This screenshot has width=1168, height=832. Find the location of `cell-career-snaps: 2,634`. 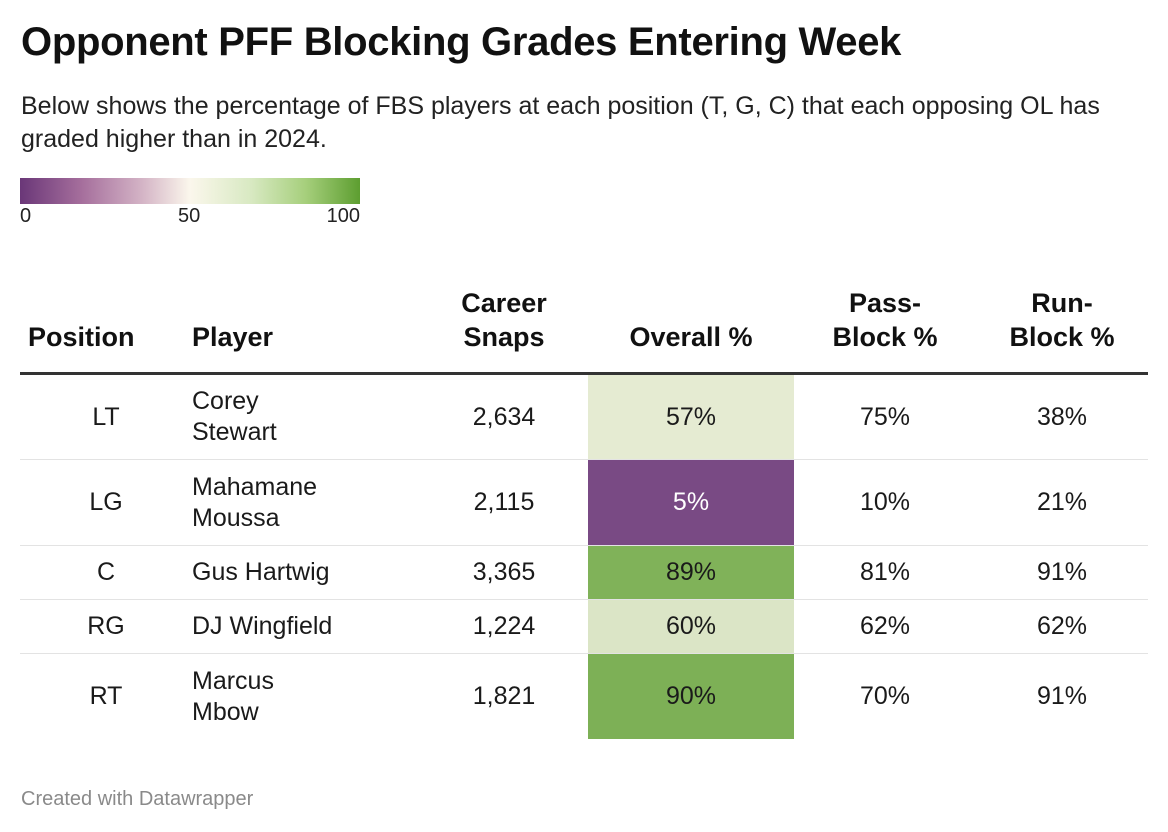

cell-career-snaps: 2,634 is located at coordinates (504, 416).